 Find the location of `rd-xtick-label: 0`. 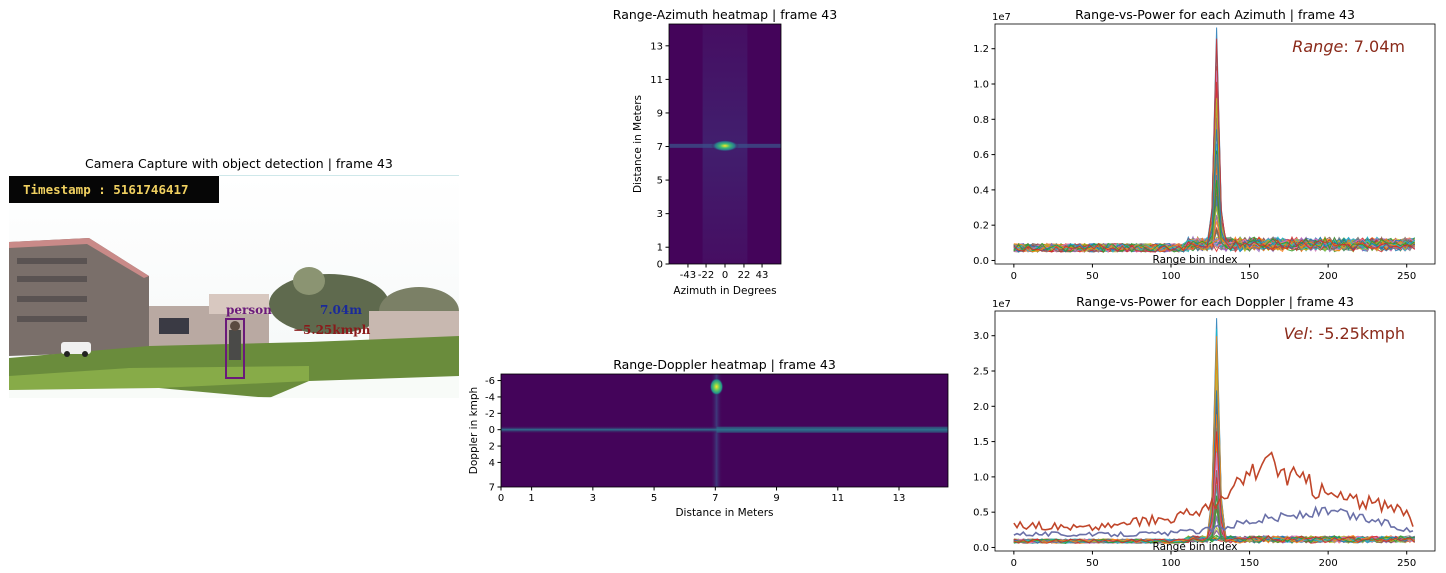

rd-xtick-label: 0 is located at coordinates (501, 498).